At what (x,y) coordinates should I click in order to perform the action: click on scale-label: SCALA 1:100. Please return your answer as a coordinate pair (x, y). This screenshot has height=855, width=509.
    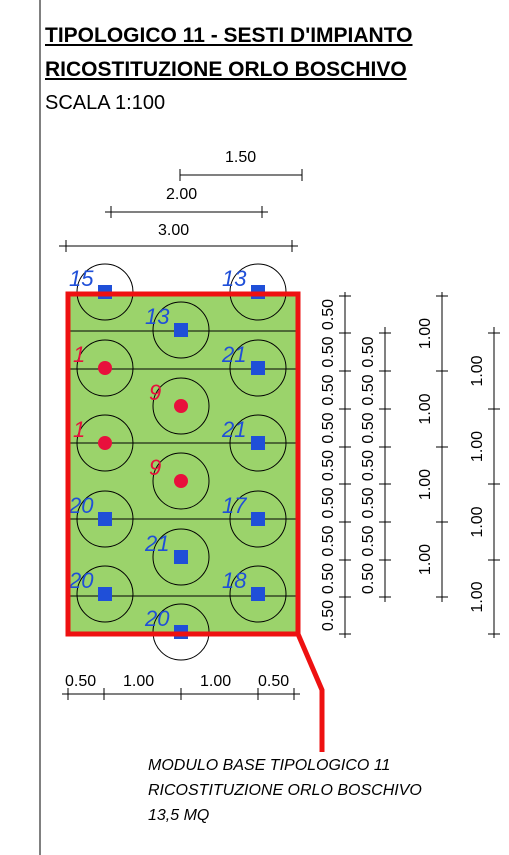
    Looking at the image, I should click on (105, 103).